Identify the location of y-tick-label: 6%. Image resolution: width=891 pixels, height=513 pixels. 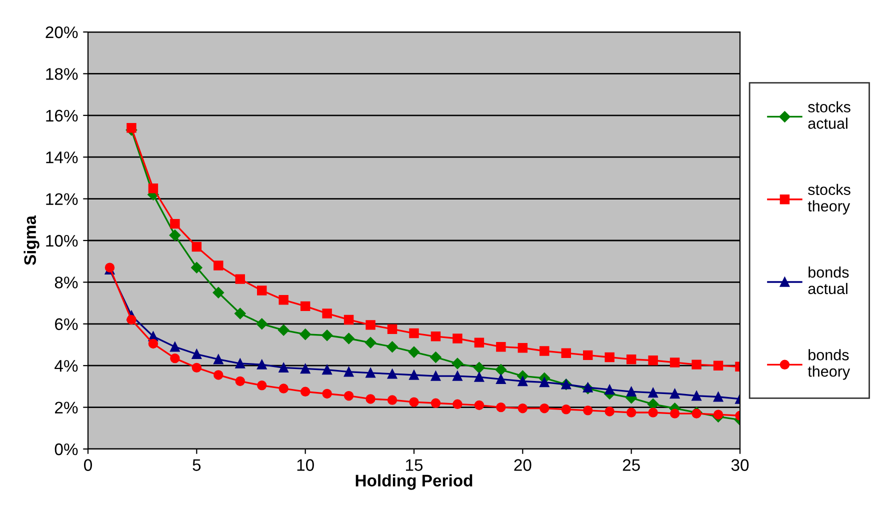
(66, 324).